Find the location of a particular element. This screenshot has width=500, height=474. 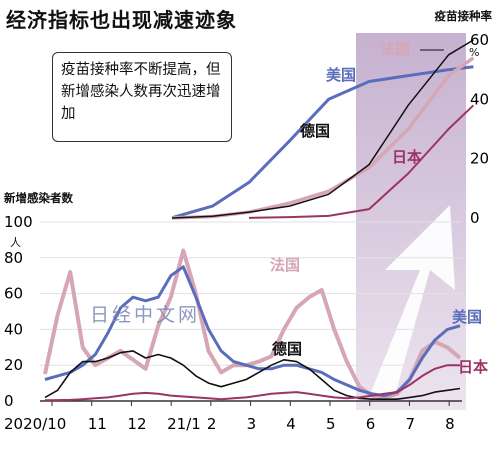

x-tick-label: 8 is located at coordinates (450, 424).